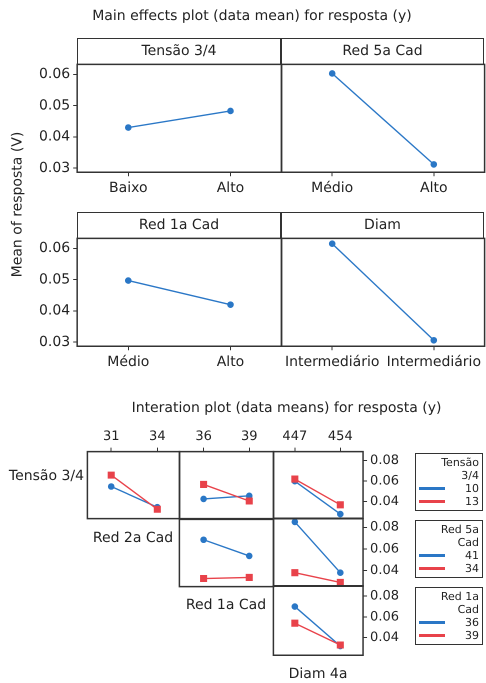 This screenshot has width=486, height=683. I want to click on x-tick-label: 39, so click(249, 437).